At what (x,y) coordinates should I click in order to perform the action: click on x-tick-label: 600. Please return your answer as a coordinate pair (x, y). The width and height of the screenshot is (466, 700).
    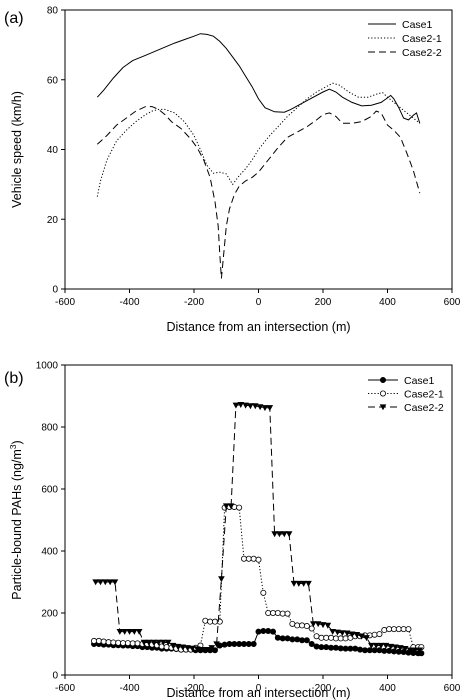
    Looking at the image, I should click on (452, 302).